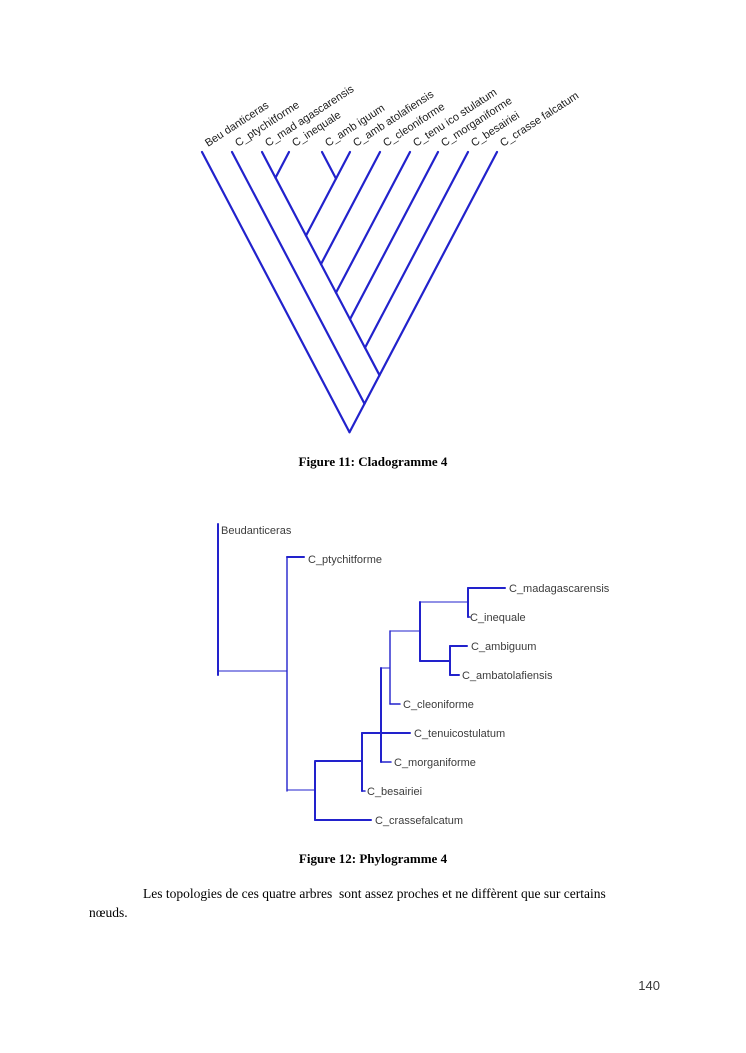 The image size is (746, 1053). What do you see at coordinates (649, 985) in the screenshot?
I see `page-number: 140` at bounding box center [649, 985].